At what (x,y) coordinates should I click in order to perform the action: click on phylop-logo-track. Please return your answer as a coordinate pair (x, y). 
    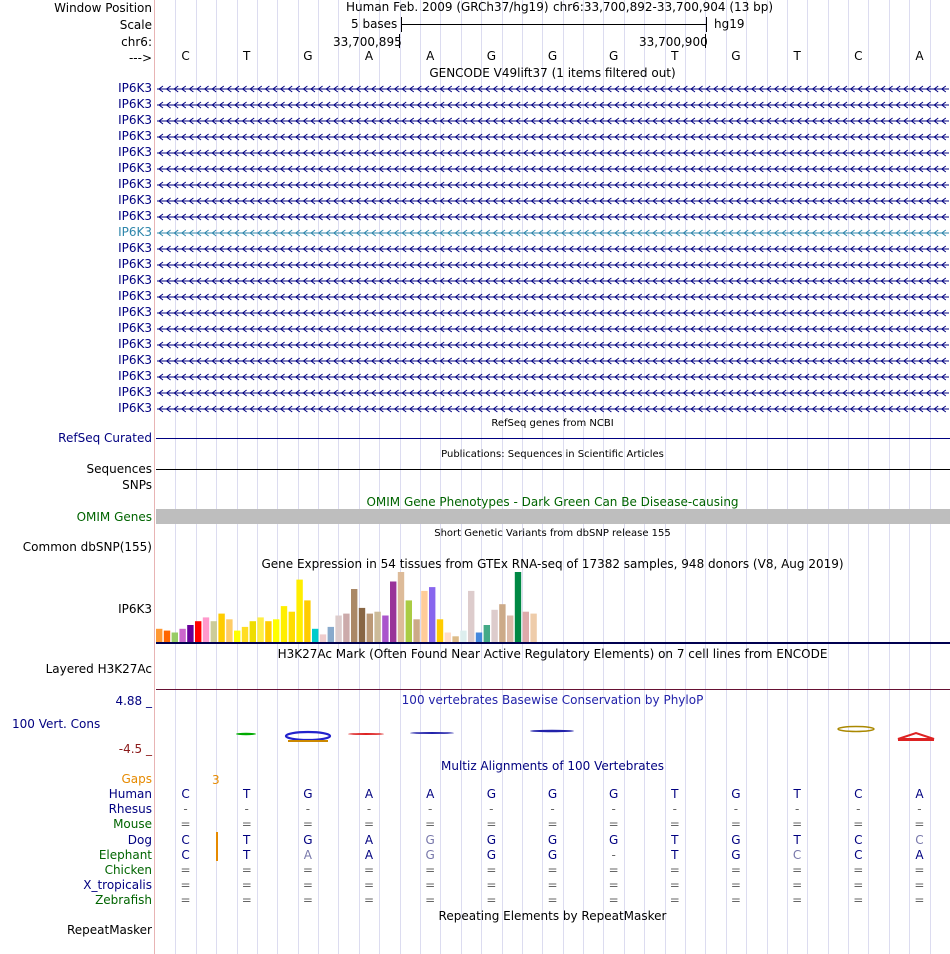
    Looking at the image, I should click on (553, 733).